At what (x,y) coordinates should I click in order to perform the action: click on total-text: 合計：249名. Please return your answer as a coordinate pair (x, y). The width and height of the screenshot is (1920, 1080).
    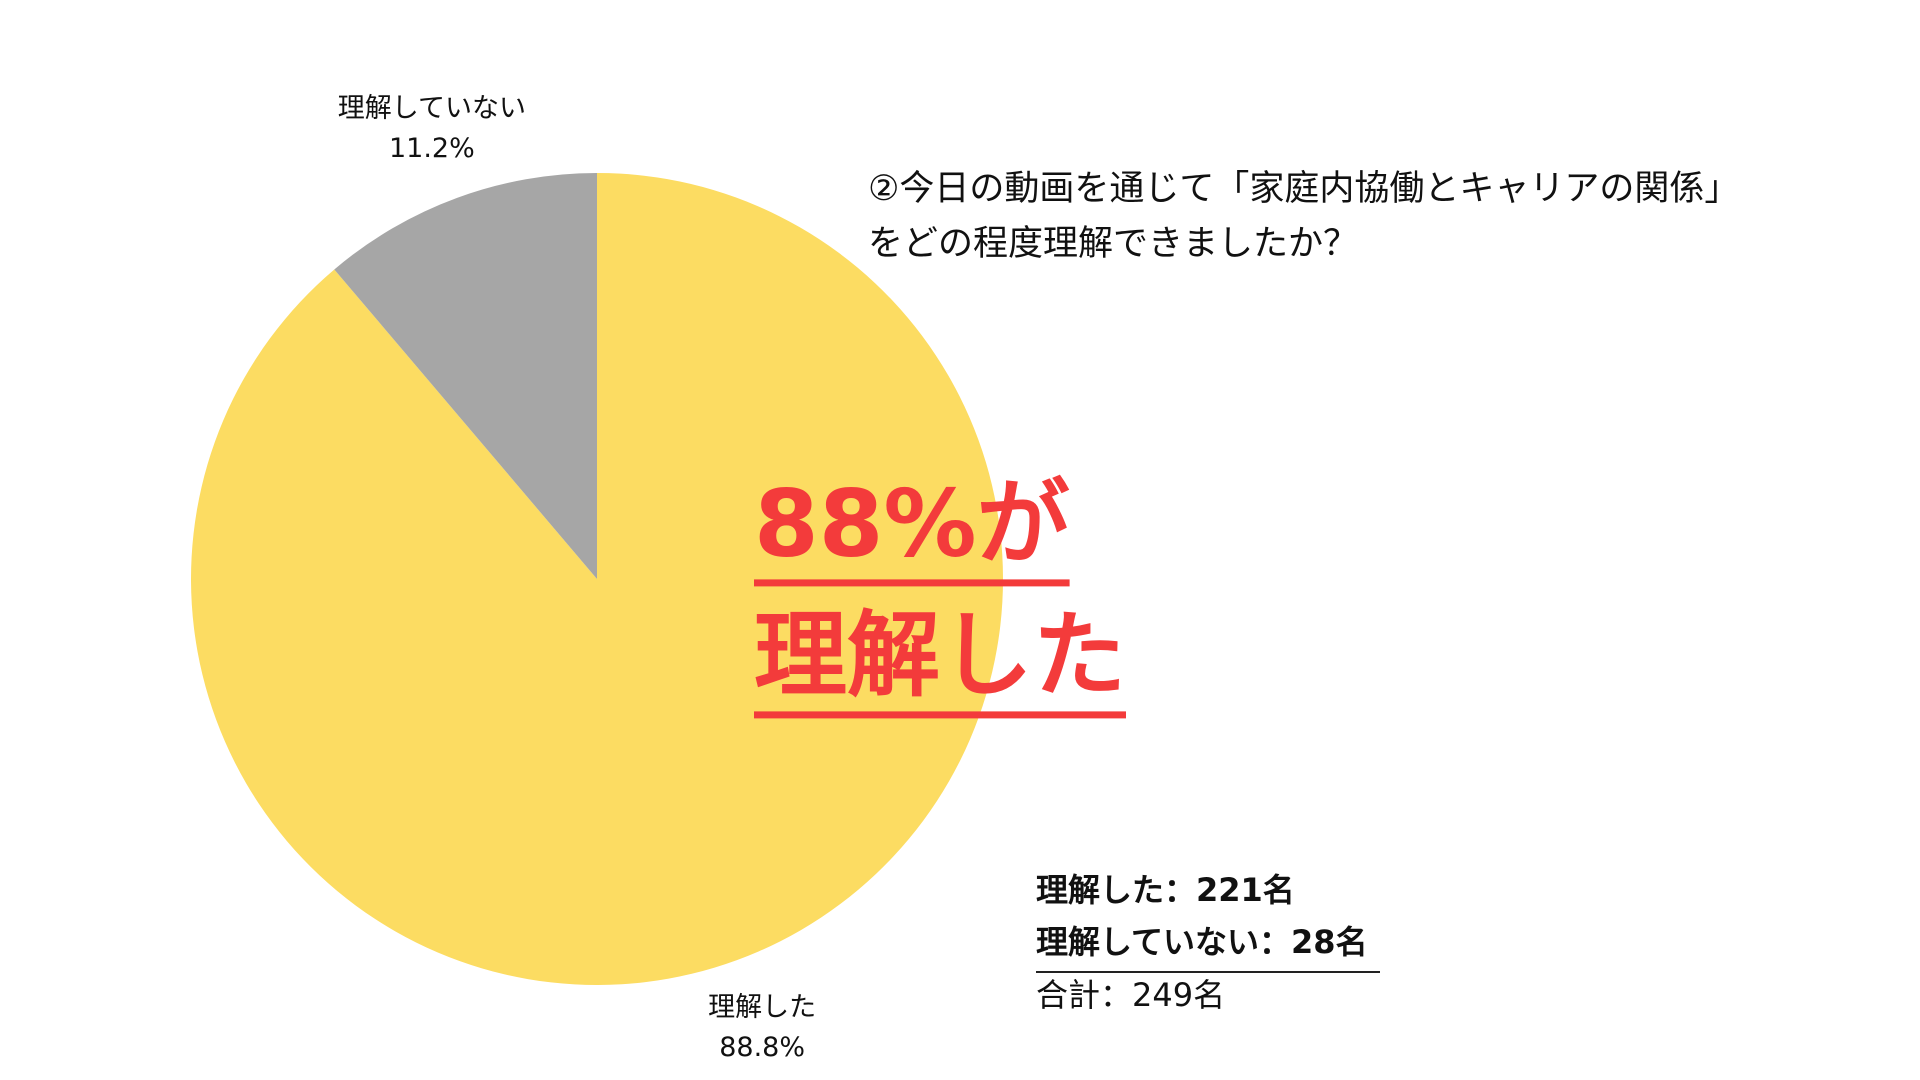
    Looking at the image, I should click on (1130, 995).